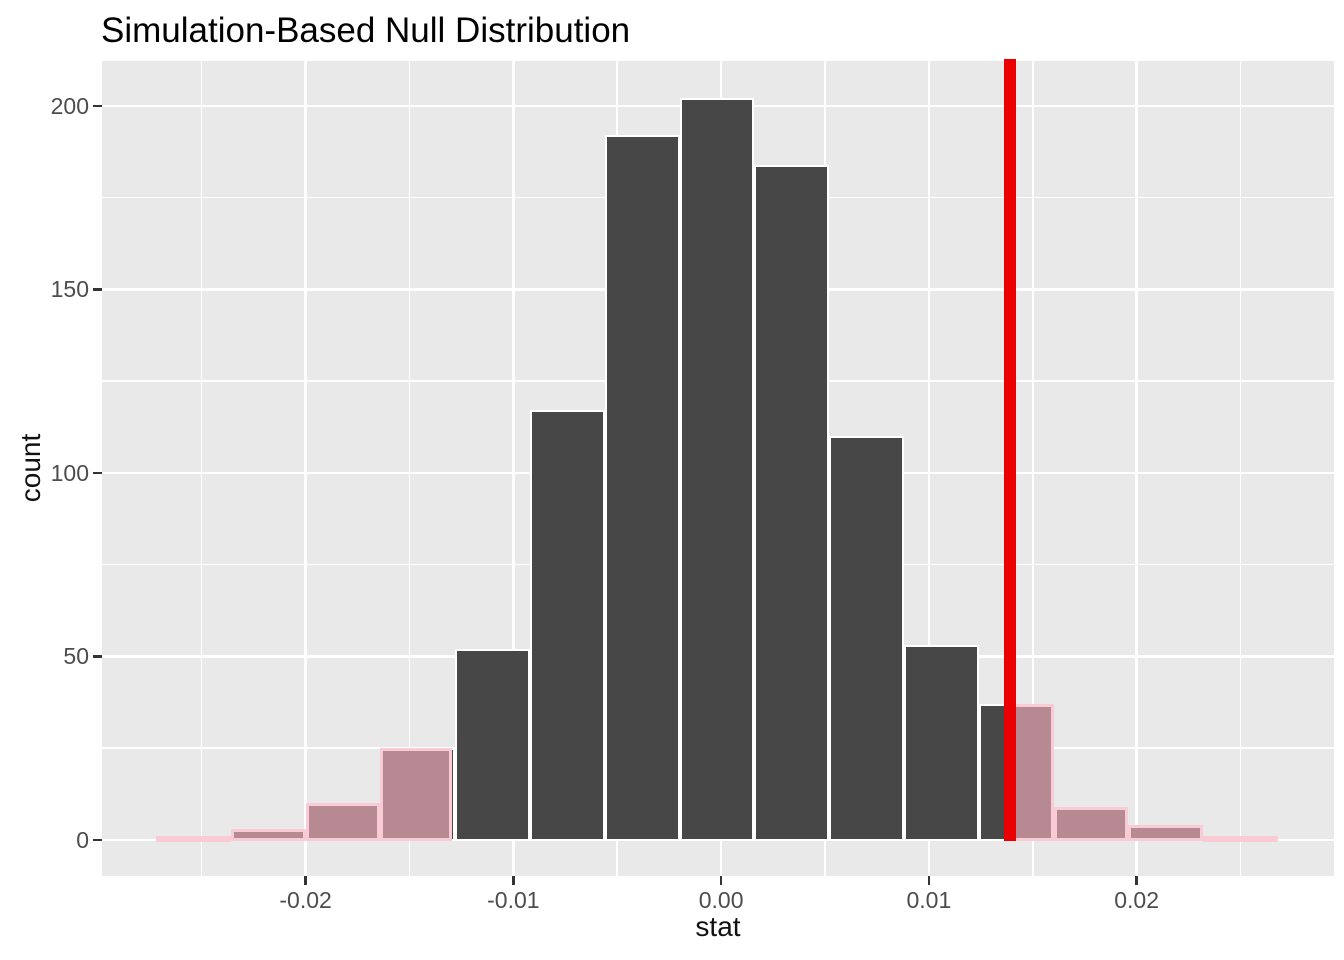  What do you see at coordinates (513, 900) in the screenshot?
I see `x-tick-label: -0.01` at bounding box center [513, 900].